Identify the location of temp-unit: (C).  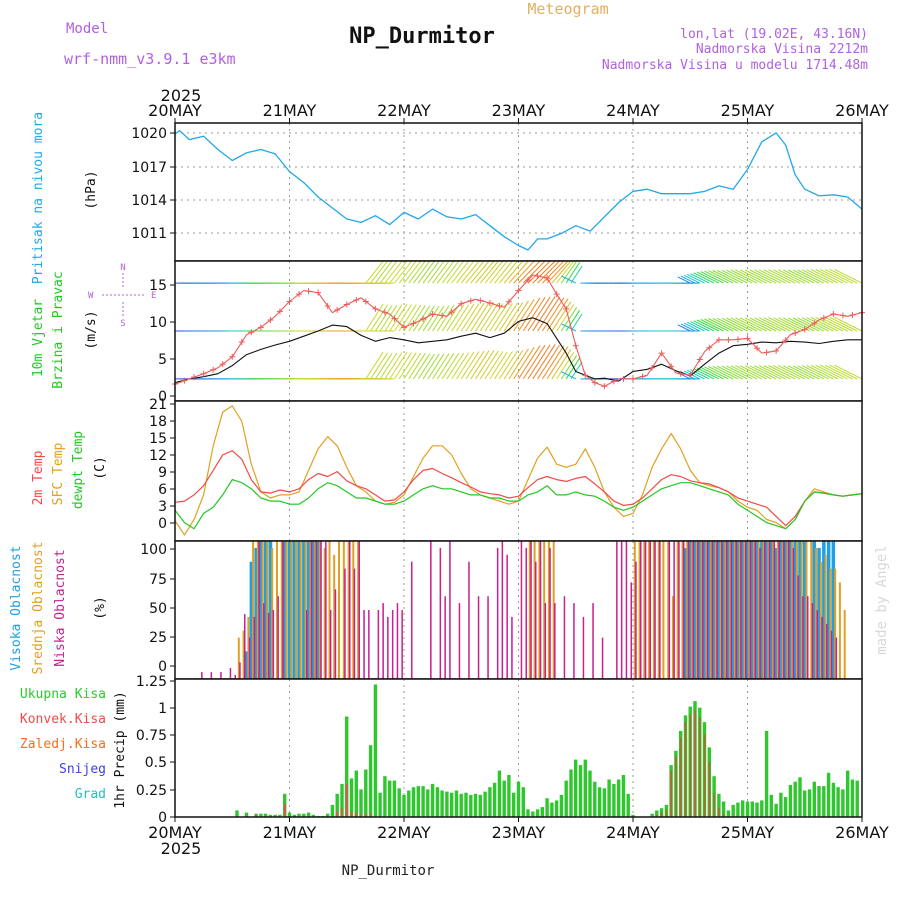
(100, 467).